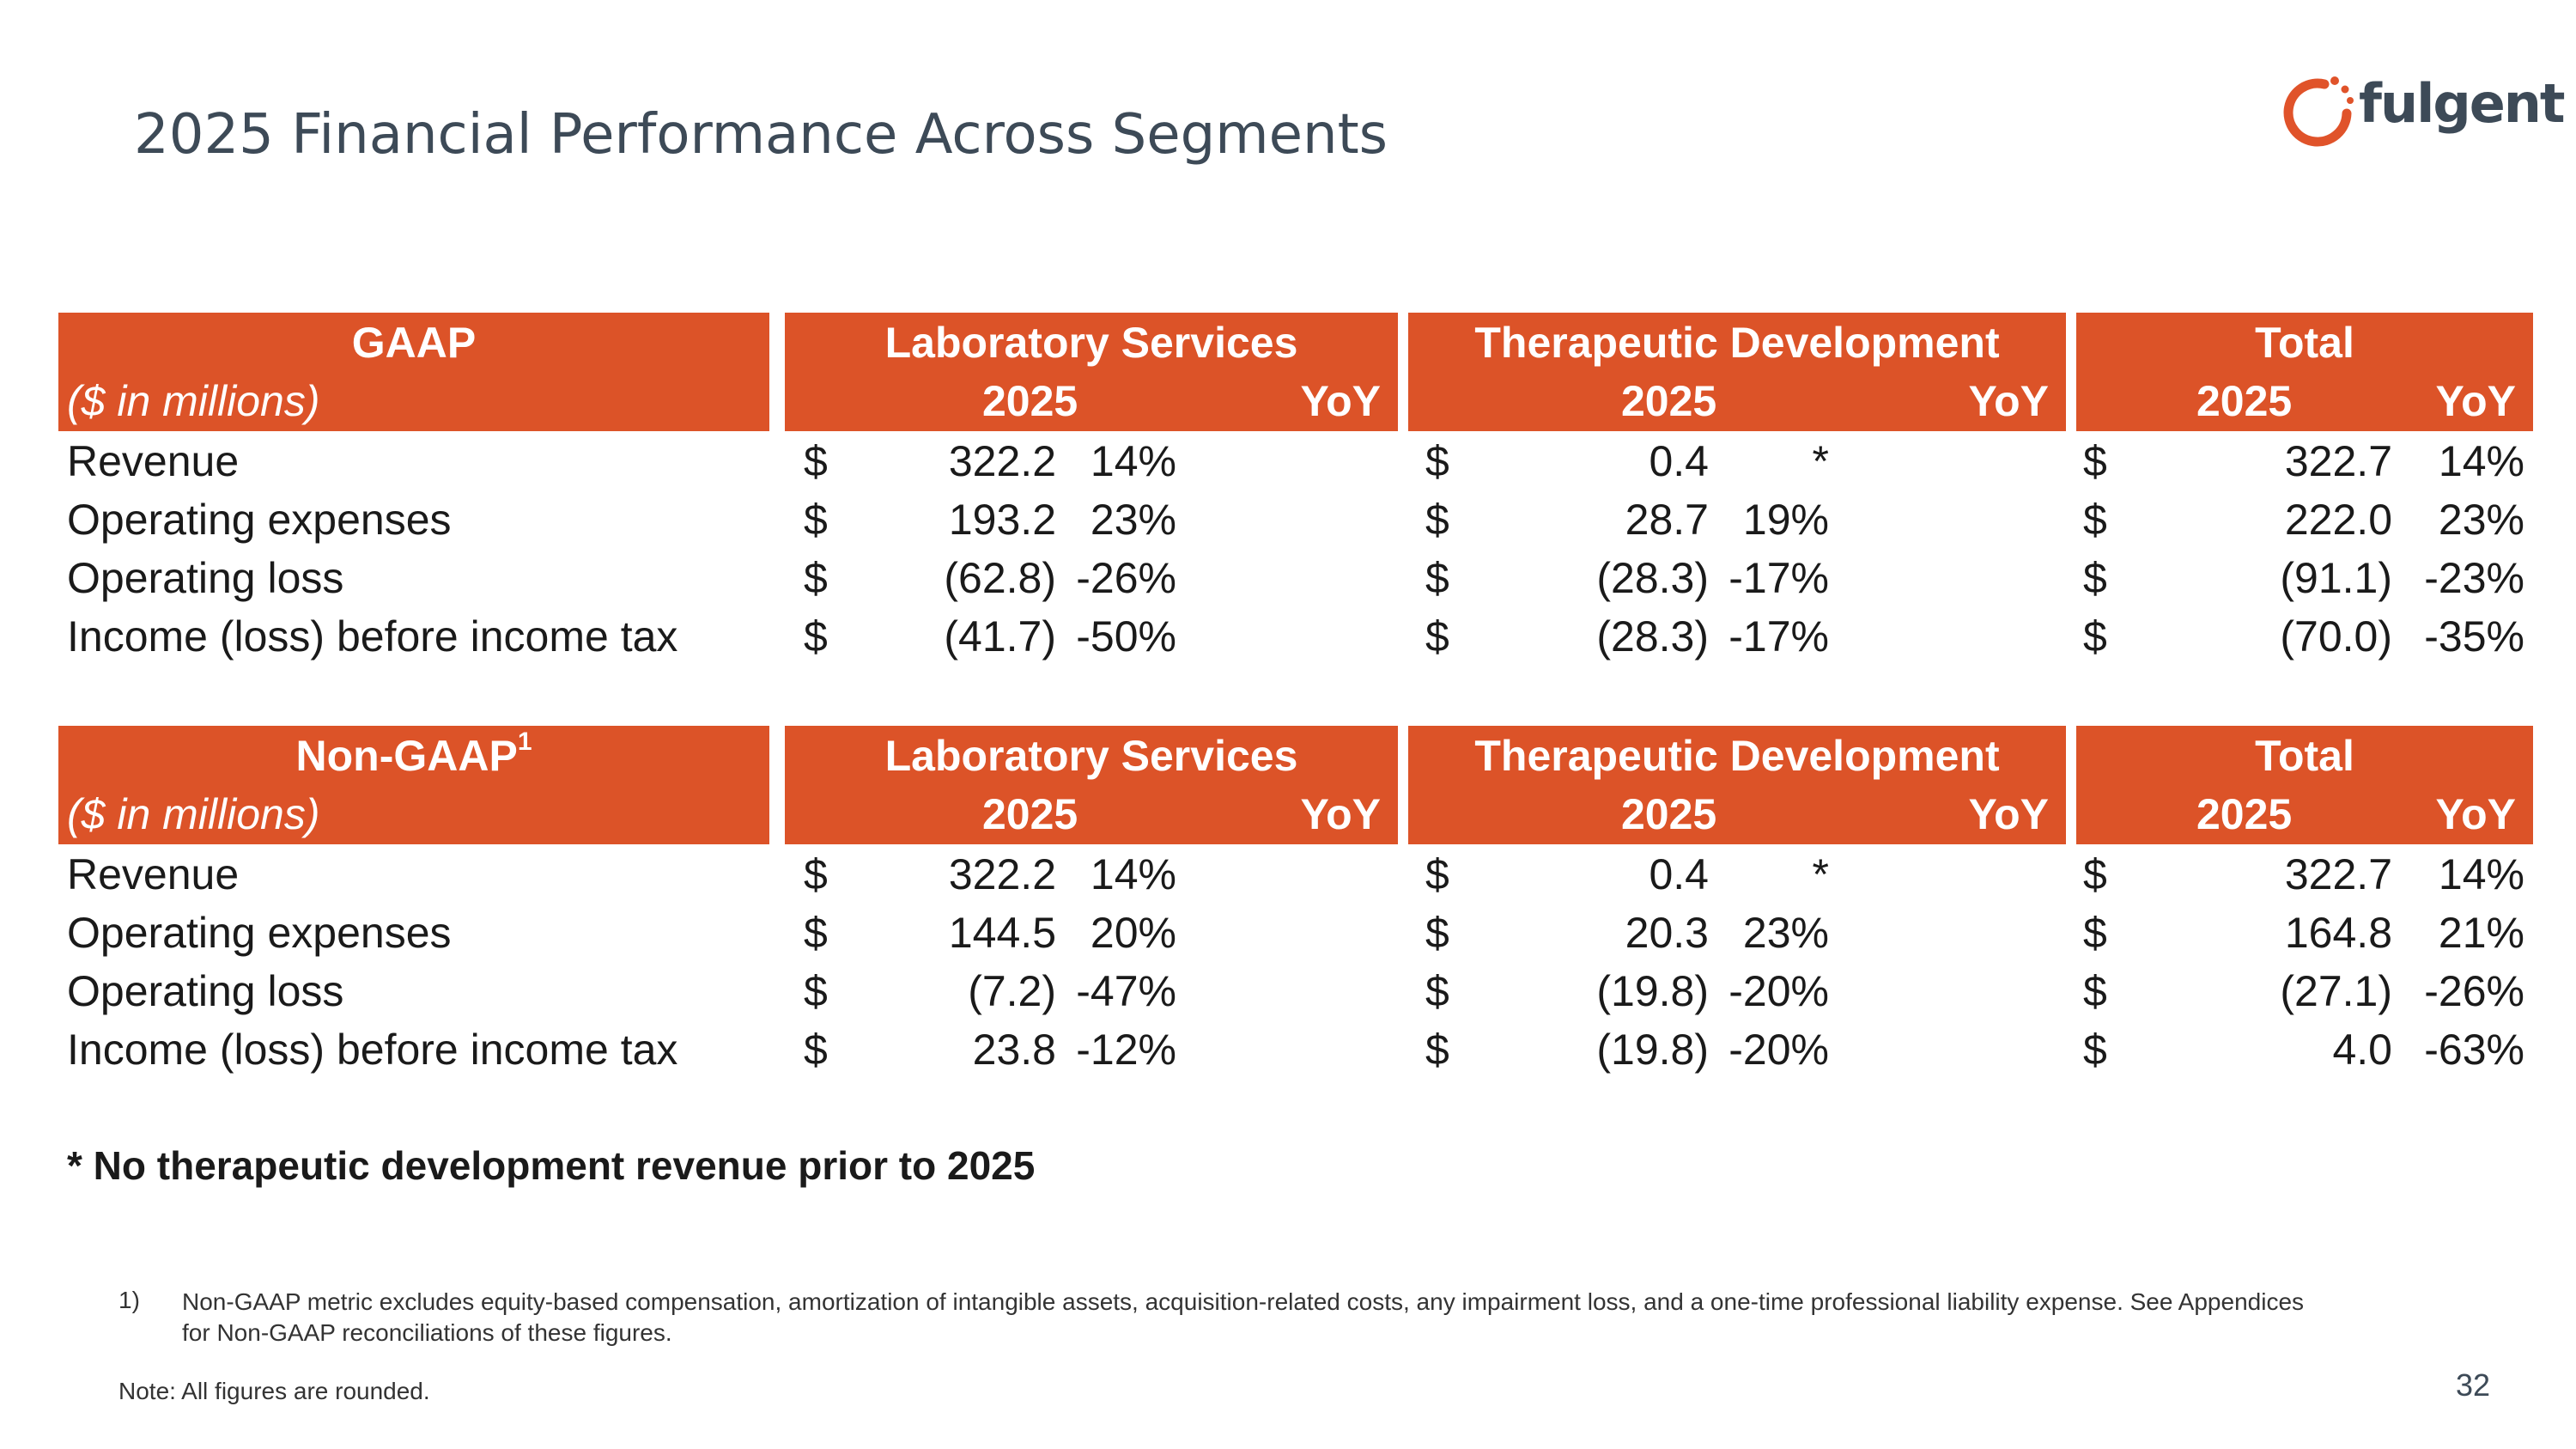 Image resolution: width=2576 pixels, height=1449 pixels. What do you see at coordinates (524, 742) in the screenshot?
I see `footnote-marker: 1` at bounding box center [524, 742].